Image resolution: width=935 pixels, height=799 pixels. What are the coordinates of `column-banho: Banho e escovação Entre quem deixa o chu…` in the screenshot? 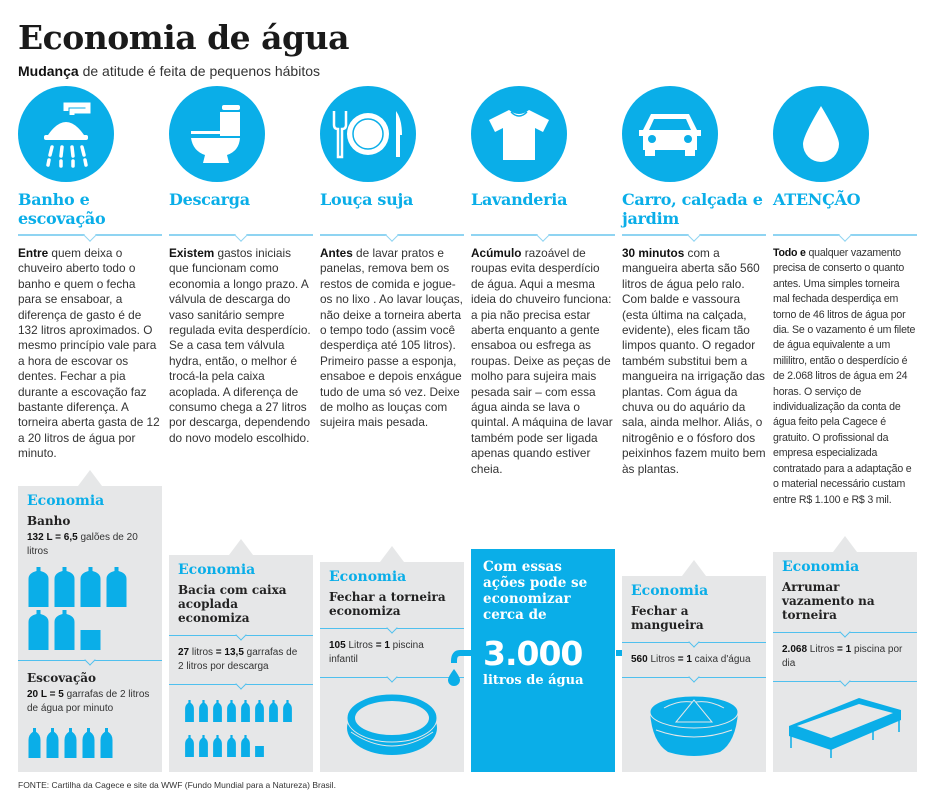 It's located at (90, 481).